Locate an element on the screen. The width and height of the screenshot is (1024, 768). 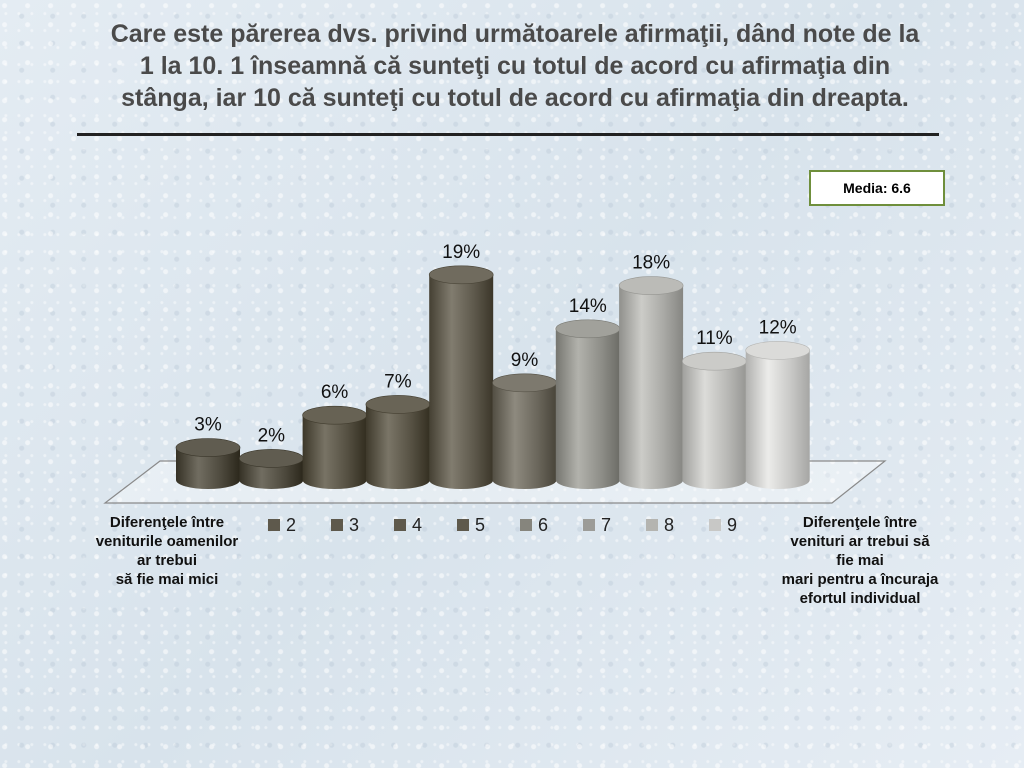
right-statement-line: Diferenţele între is located at coordinates (860, 522).